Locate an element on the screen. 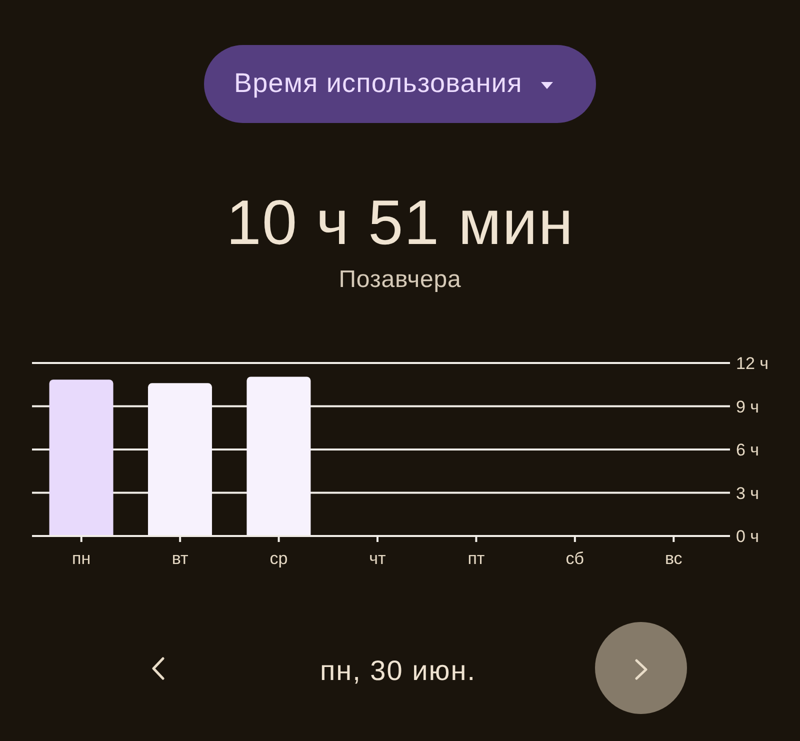  x-tick-label: пн is located at coordinates (81, 558).